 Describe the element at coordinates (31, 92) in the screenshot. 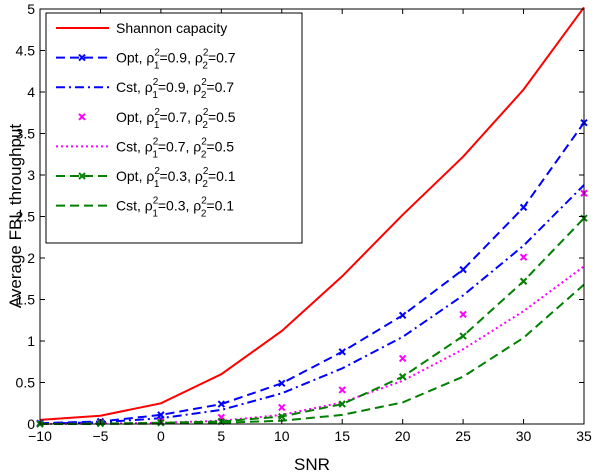

I see `y-tick-label: 4` at that location.